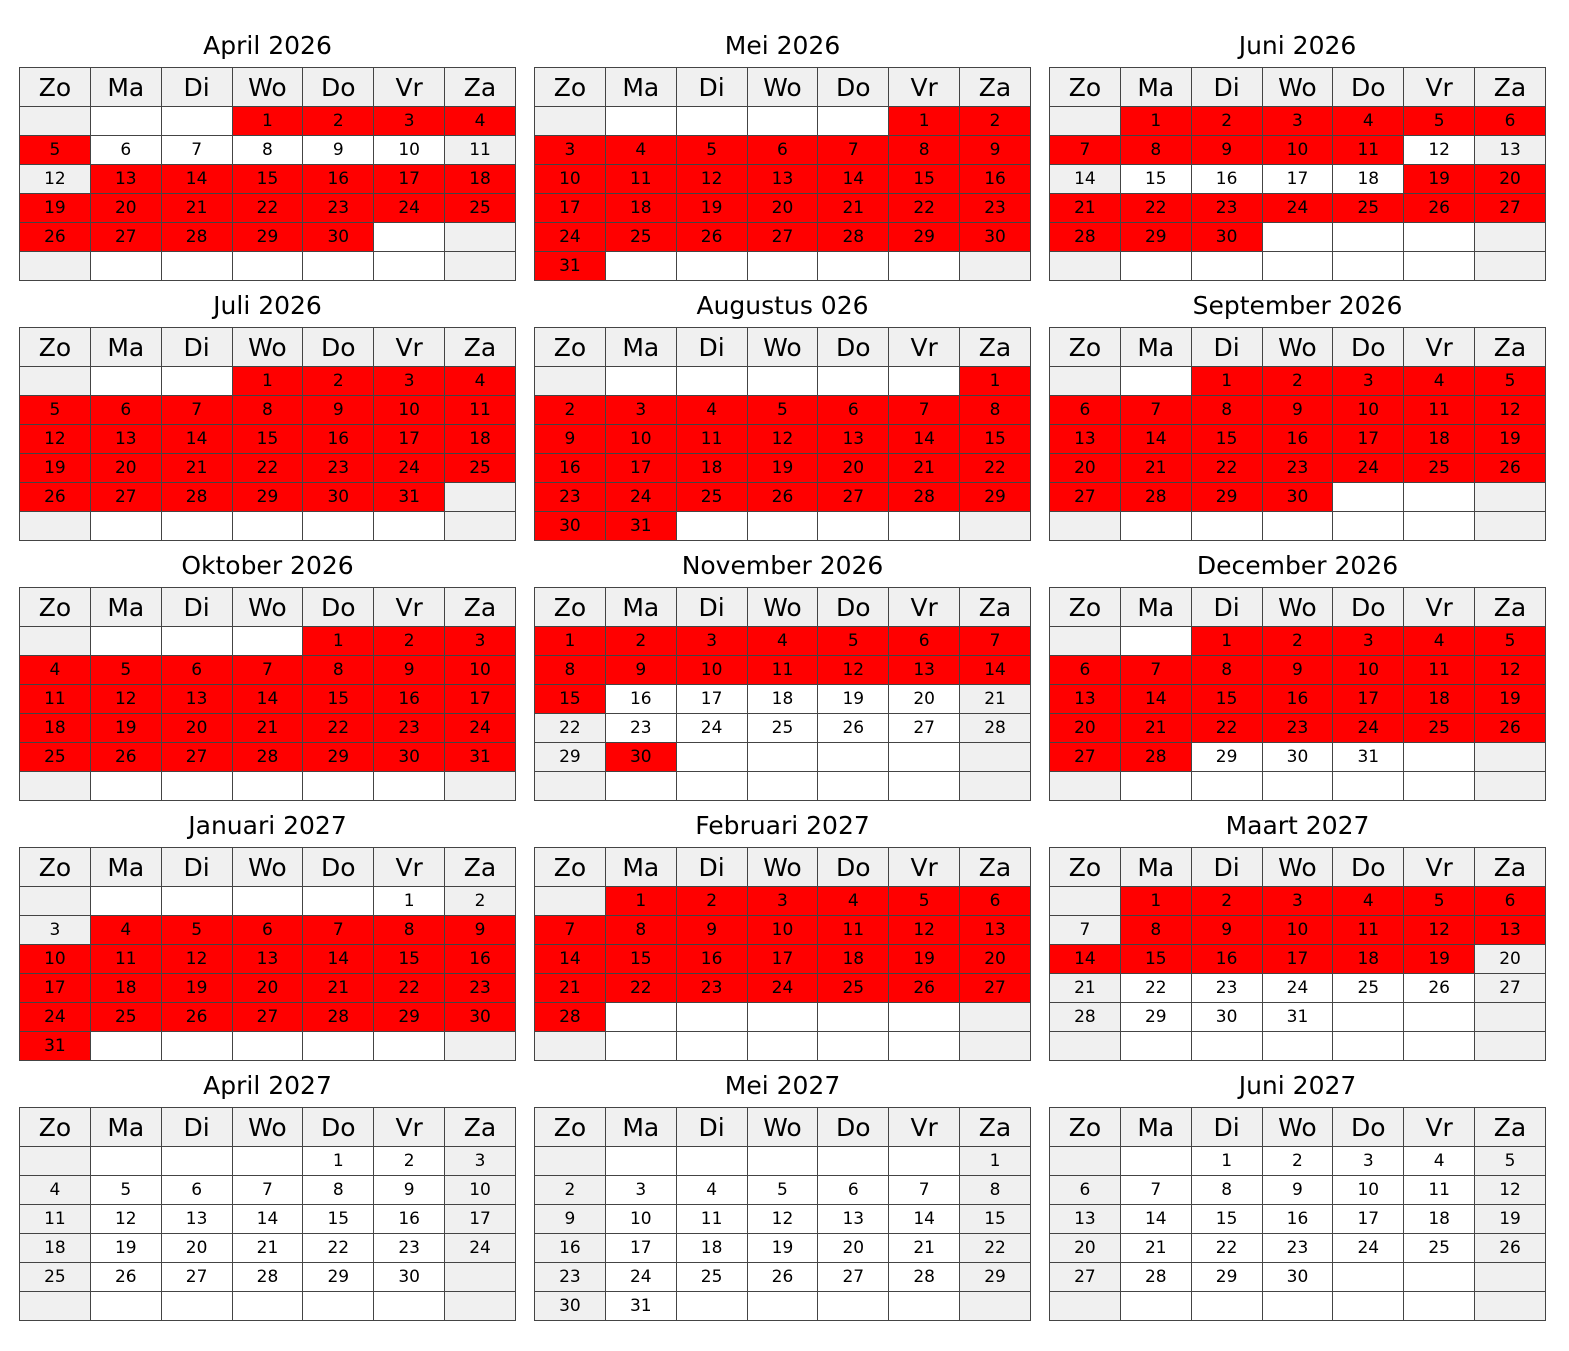  I want to click on day-cell-highlighted: 10, so click(480, 670).